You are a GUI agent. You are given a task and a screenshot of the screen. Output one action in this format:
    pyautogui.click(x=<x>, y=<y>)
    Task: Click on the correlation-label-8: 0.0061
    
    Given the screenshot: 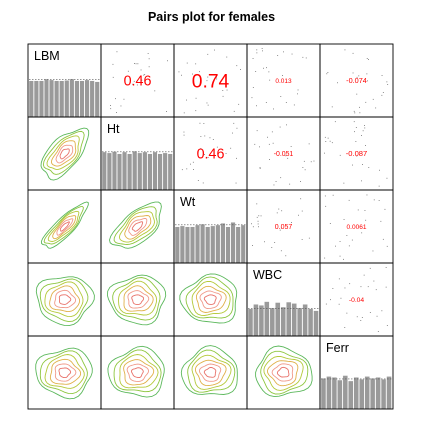 What is the action you would take?
    pyautogui.click(x=357, y=227)
    